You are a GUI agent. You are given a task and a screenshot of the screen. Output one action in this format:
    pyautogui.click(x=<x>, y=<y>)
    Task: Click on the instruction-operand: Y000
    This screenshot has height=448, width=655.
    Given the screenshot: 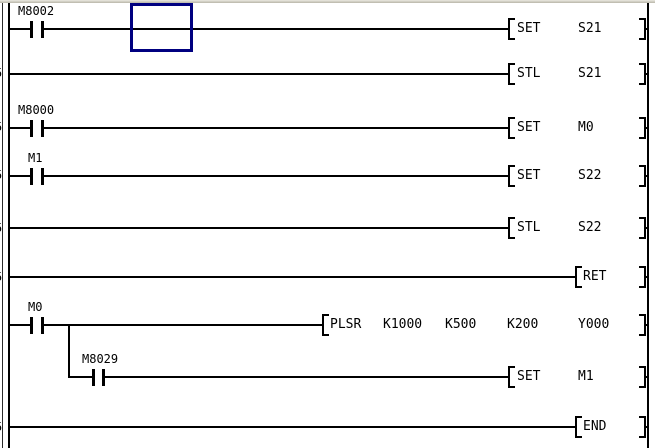 What is the action you would take?
    pyautogui.click(x=594, y=324)
    